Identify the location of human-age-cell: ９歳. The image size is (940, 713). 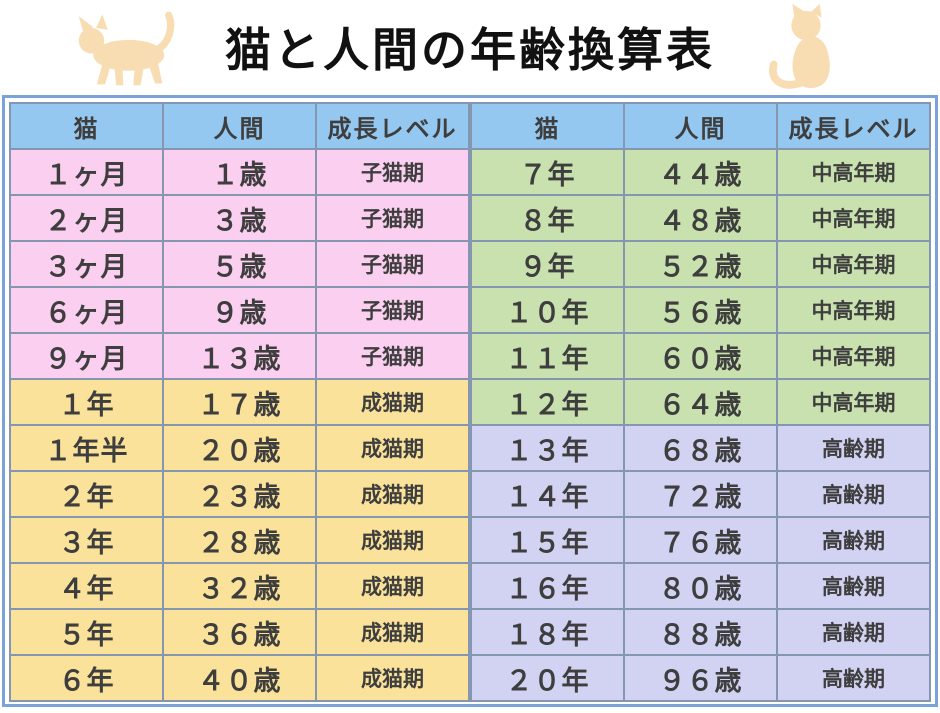
(239, 310).